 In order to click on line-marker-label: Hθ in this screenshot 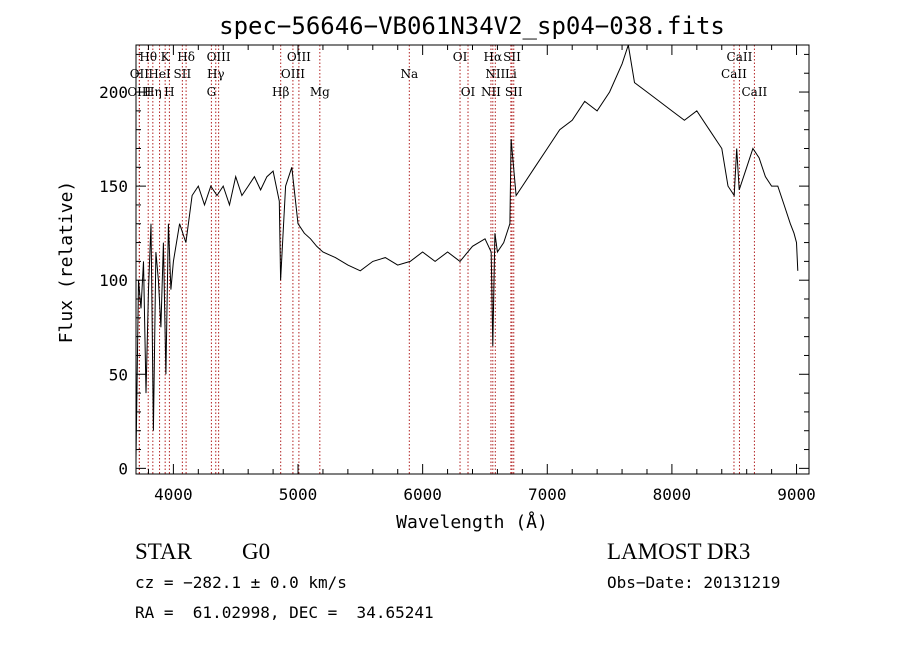, I will do `click(148, 57)`.